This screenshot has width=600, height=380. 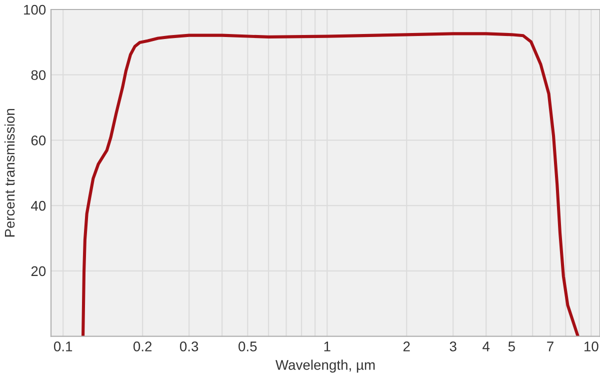 I want to click on x-tick-label: 1, so click(x=327, y=347).